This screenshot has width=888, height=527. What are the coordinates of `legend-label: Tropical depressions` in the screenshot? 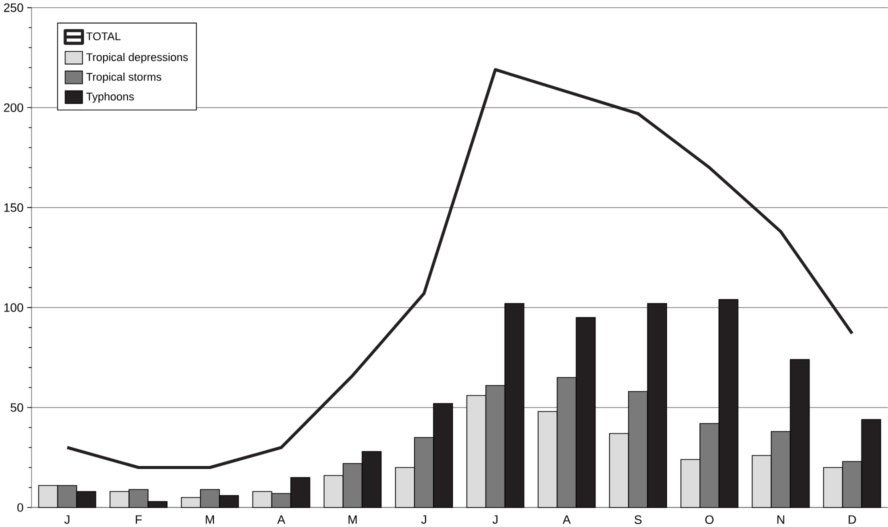 It's located at (137, 58).